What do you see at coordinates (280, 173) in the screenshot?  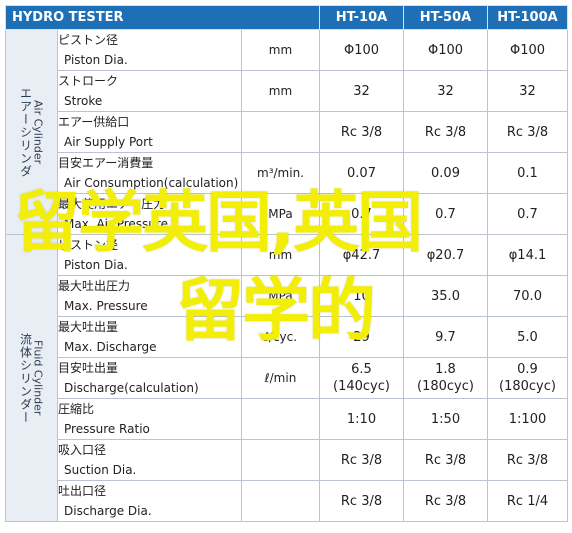 I see `unit-cell: m³/min.` at bounding box center [280, 173].